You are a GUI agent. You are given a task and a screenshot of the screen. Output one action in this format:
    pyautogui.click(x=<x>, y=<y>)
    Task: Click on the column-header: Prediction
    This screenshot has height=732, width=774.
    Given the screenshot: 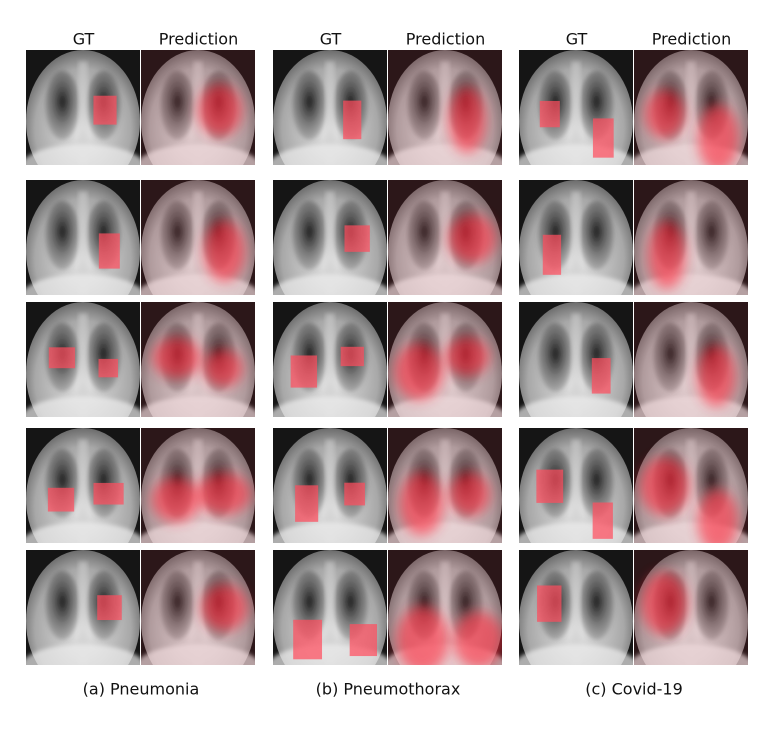 What is the action you would take?
    pyautogui.click(x=445, y=39)
    